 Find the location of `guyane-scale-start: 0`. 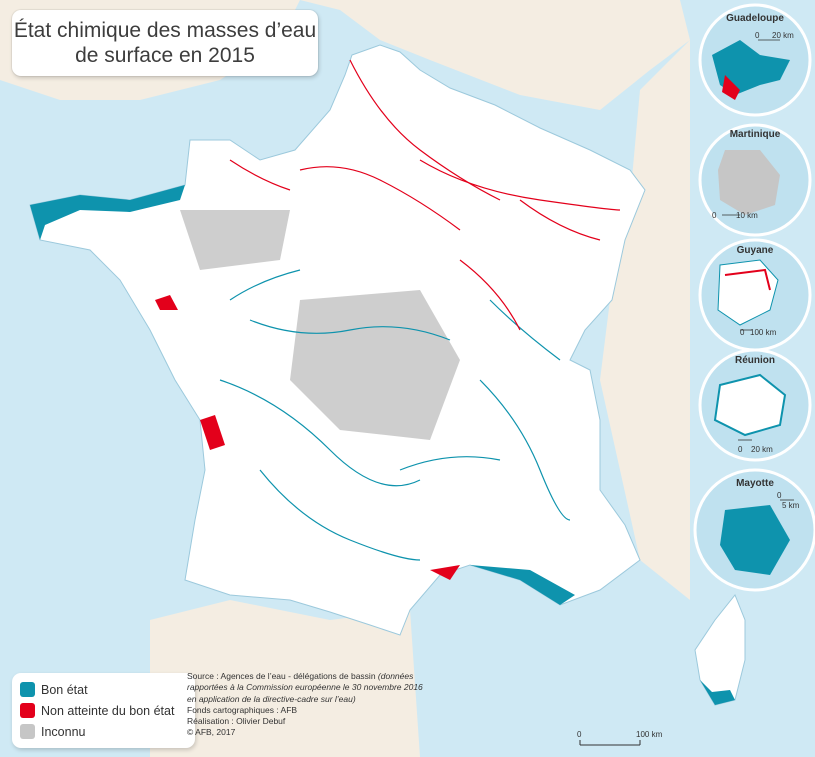

guyane-scale-start: 0 is located at coordinates (742, 332).